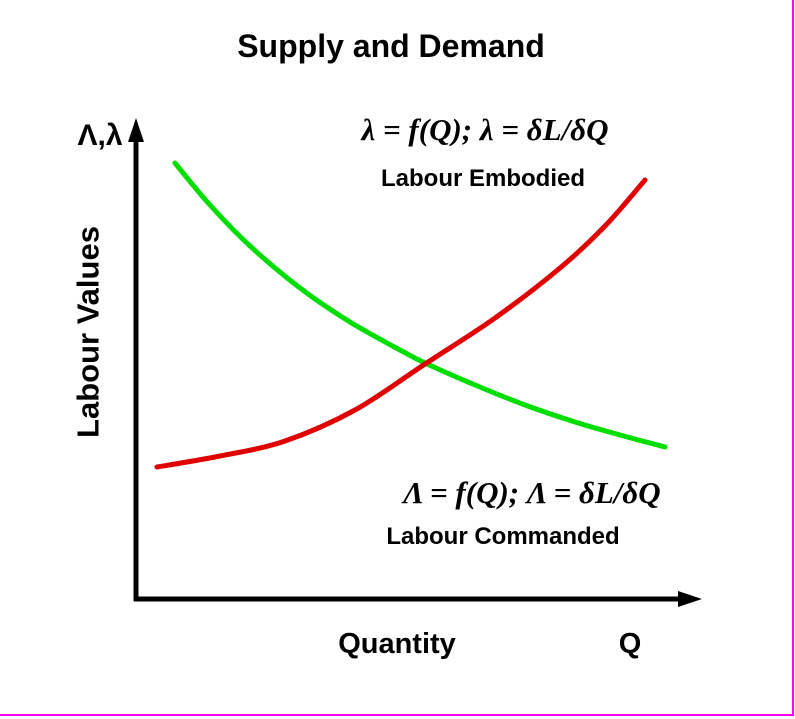 The width and height of the screenshot is (795, 719). What do you see at coordinates (485, 129) in the screenshot?
I see `embodied-formula: λ = f(Q); λ = δL/δQ` at bounding box center [485, 129].